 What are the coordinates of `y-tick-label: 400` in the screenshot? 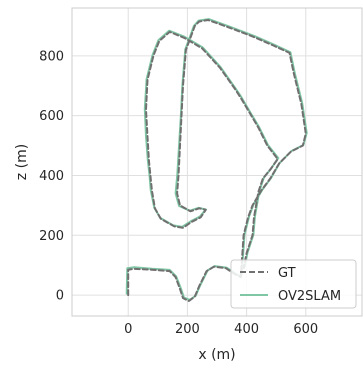 It's located at (51, 176).